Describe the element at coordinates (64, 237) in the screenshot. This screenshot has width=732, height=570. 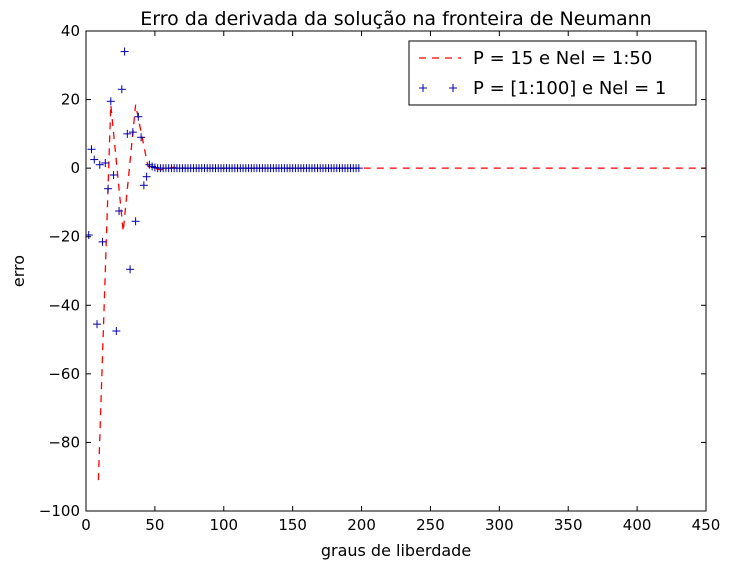
I see `y-tick-label: −20` at that location.